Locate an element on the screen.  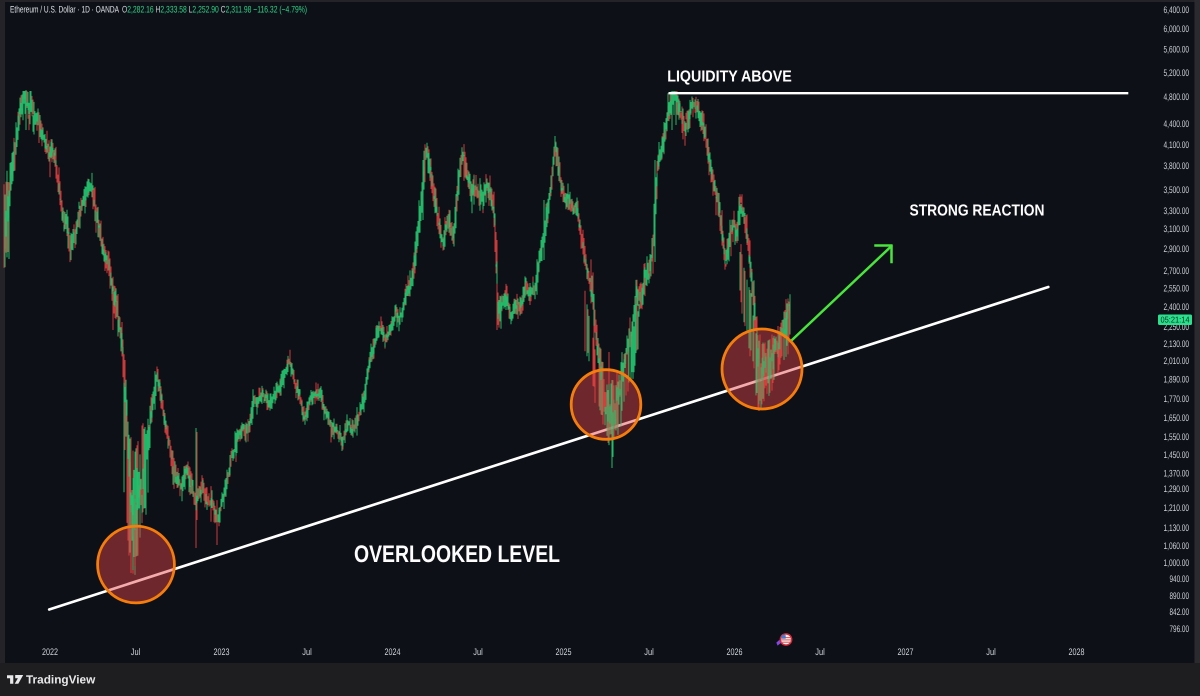
svg-text: 6,400.00 is located at coordinates (1177, 10).